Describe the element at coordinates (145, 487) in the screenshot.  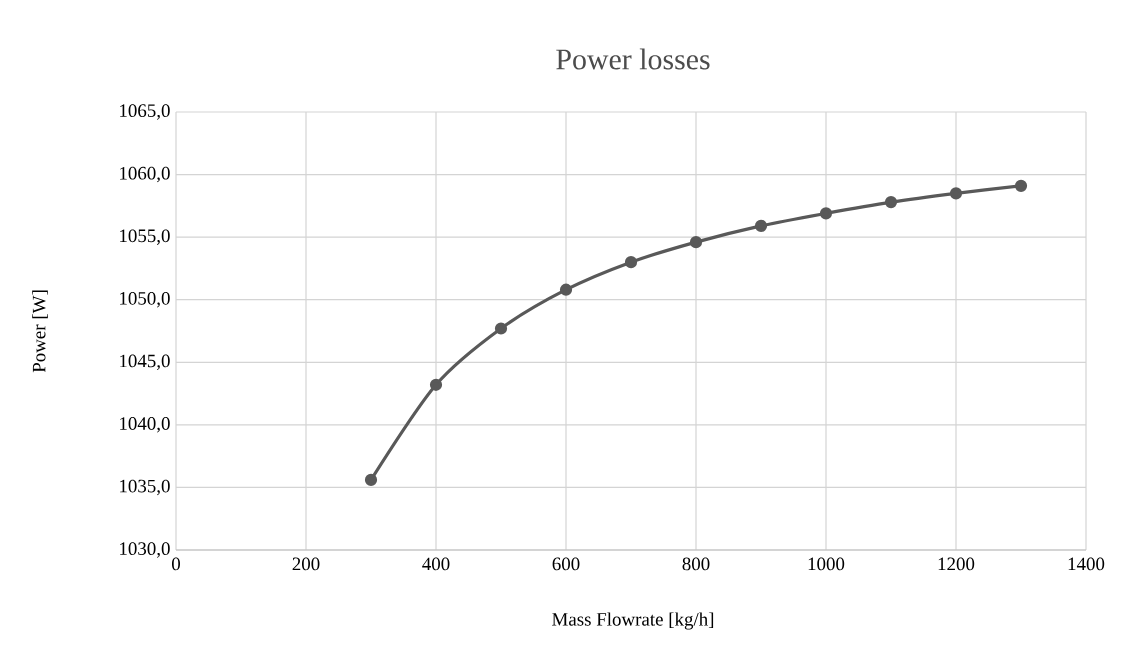
I see `y-tick-label: 1035,0` at that location.